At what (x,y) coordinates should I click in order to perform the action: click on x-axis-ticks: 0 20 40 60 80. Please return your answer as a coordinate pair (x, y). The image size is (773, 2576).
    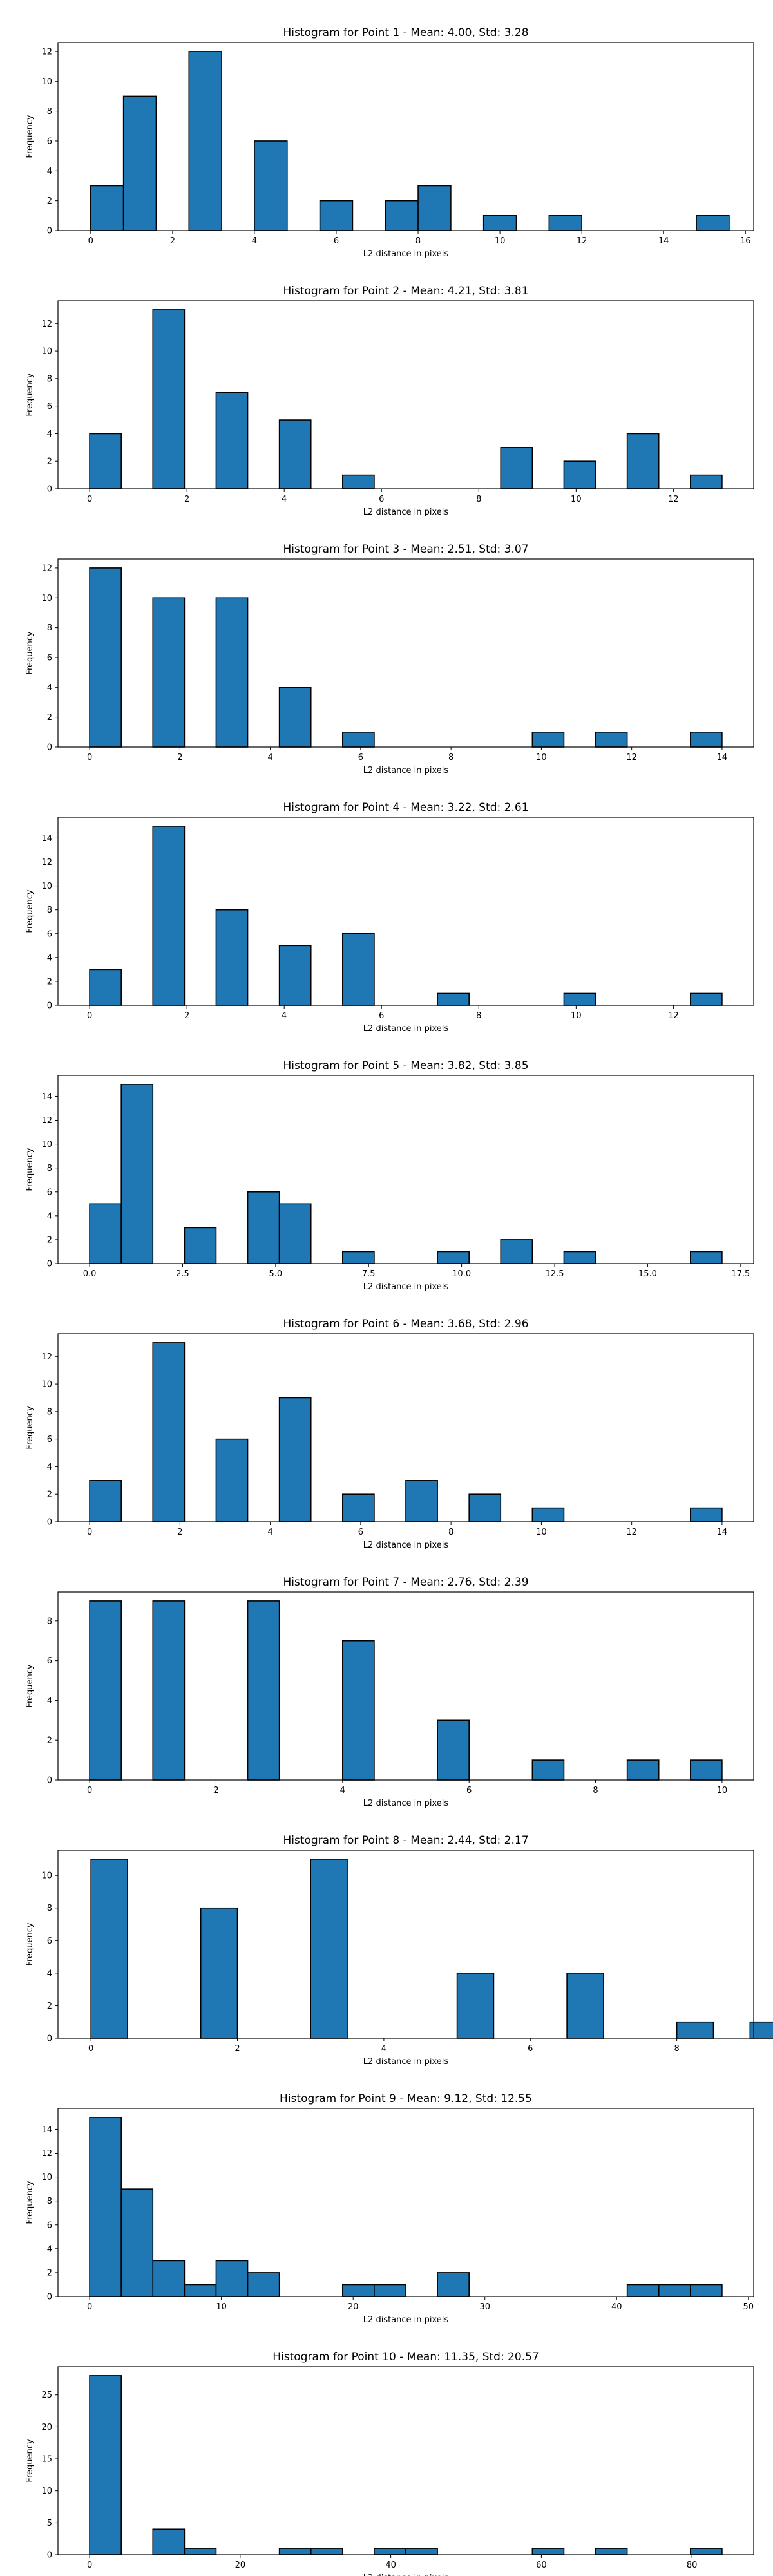
    Looking at the image, I should click on (392, 2562).